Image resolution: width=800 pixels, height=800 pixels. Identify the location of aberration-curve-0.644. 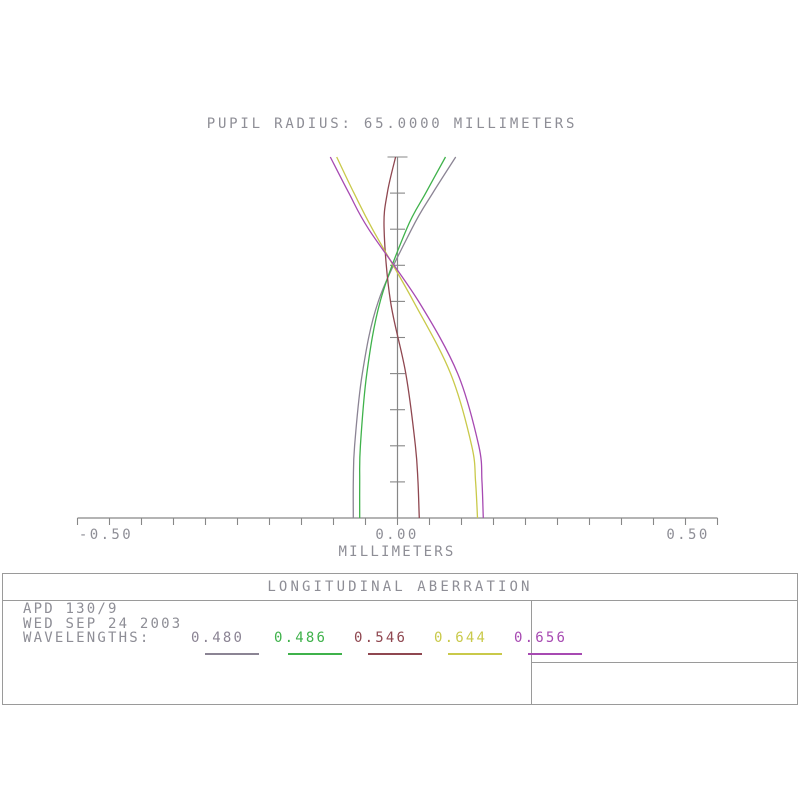
(407, 337).